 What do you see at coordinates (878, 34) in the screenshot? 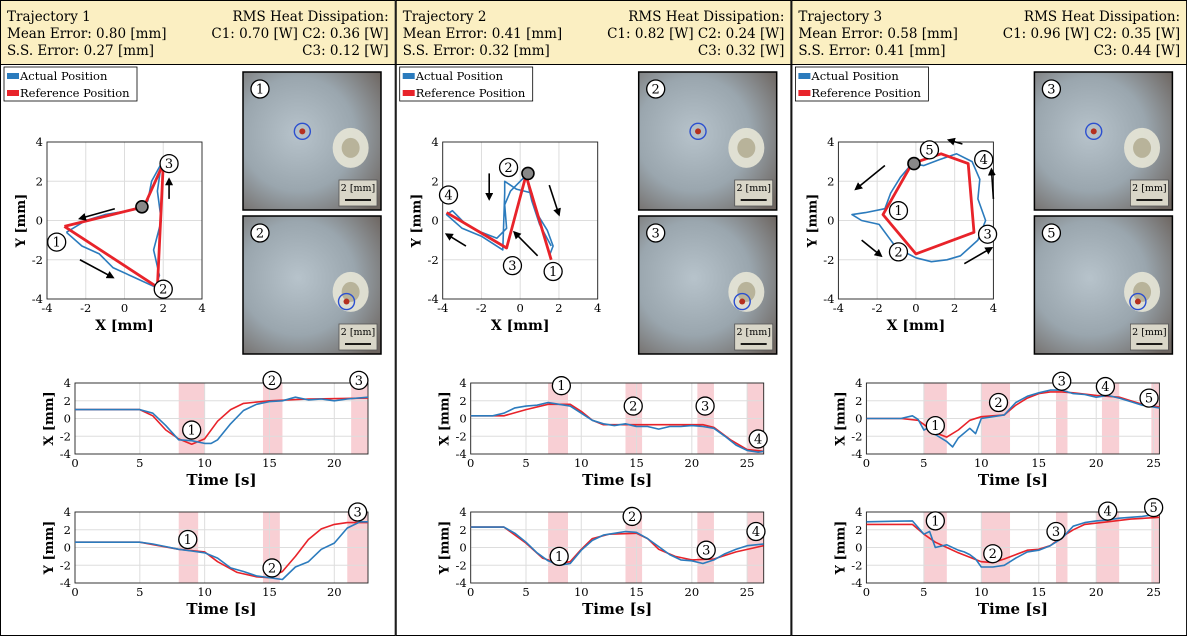
I see `mean-error: Mean Error: 0.58 [mm]` at bounding box center [878, 34].